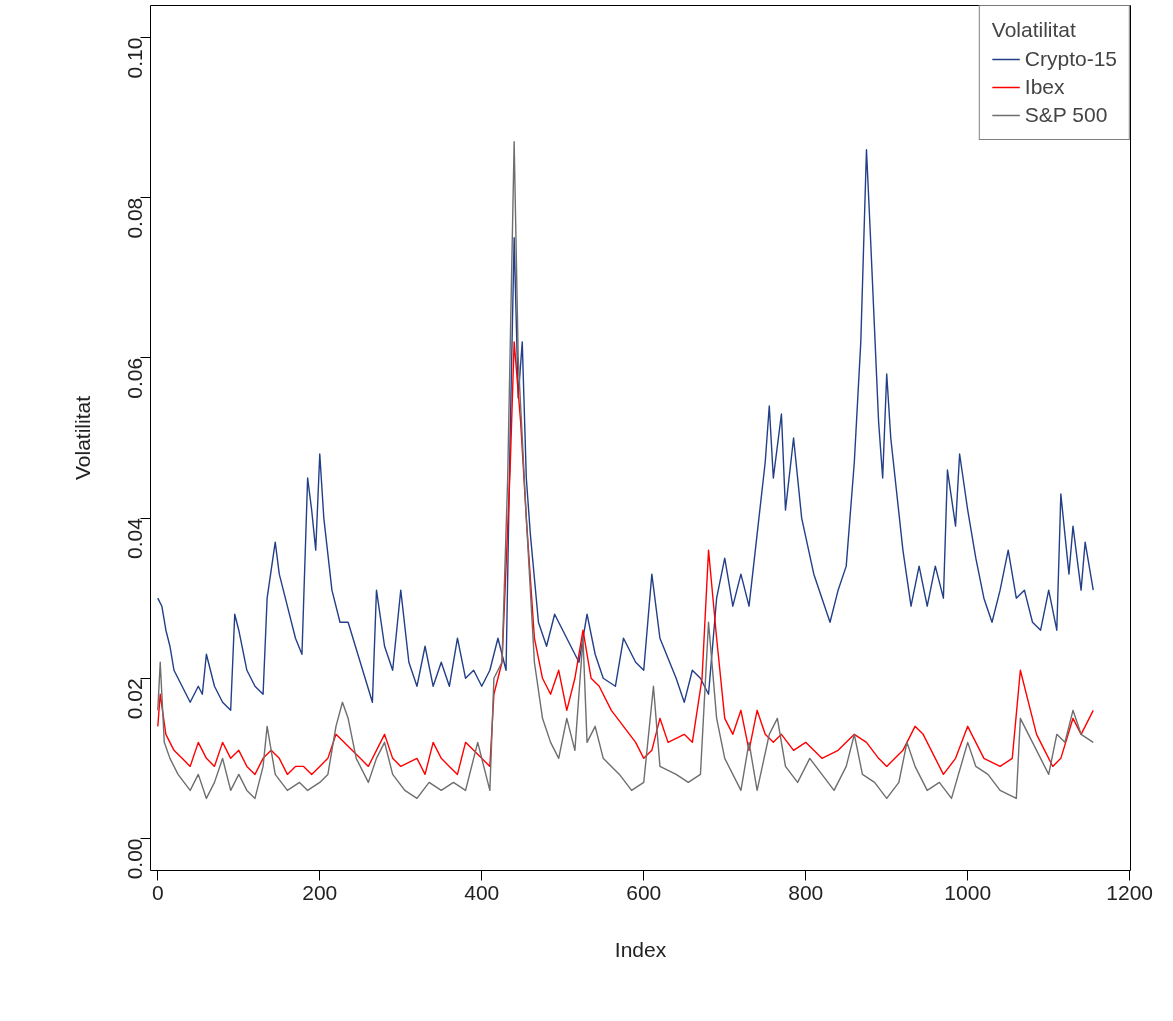 This screenshot has height=1021, width=1173. I want to click on y-tick-label: 0.04, so click(135, 538).